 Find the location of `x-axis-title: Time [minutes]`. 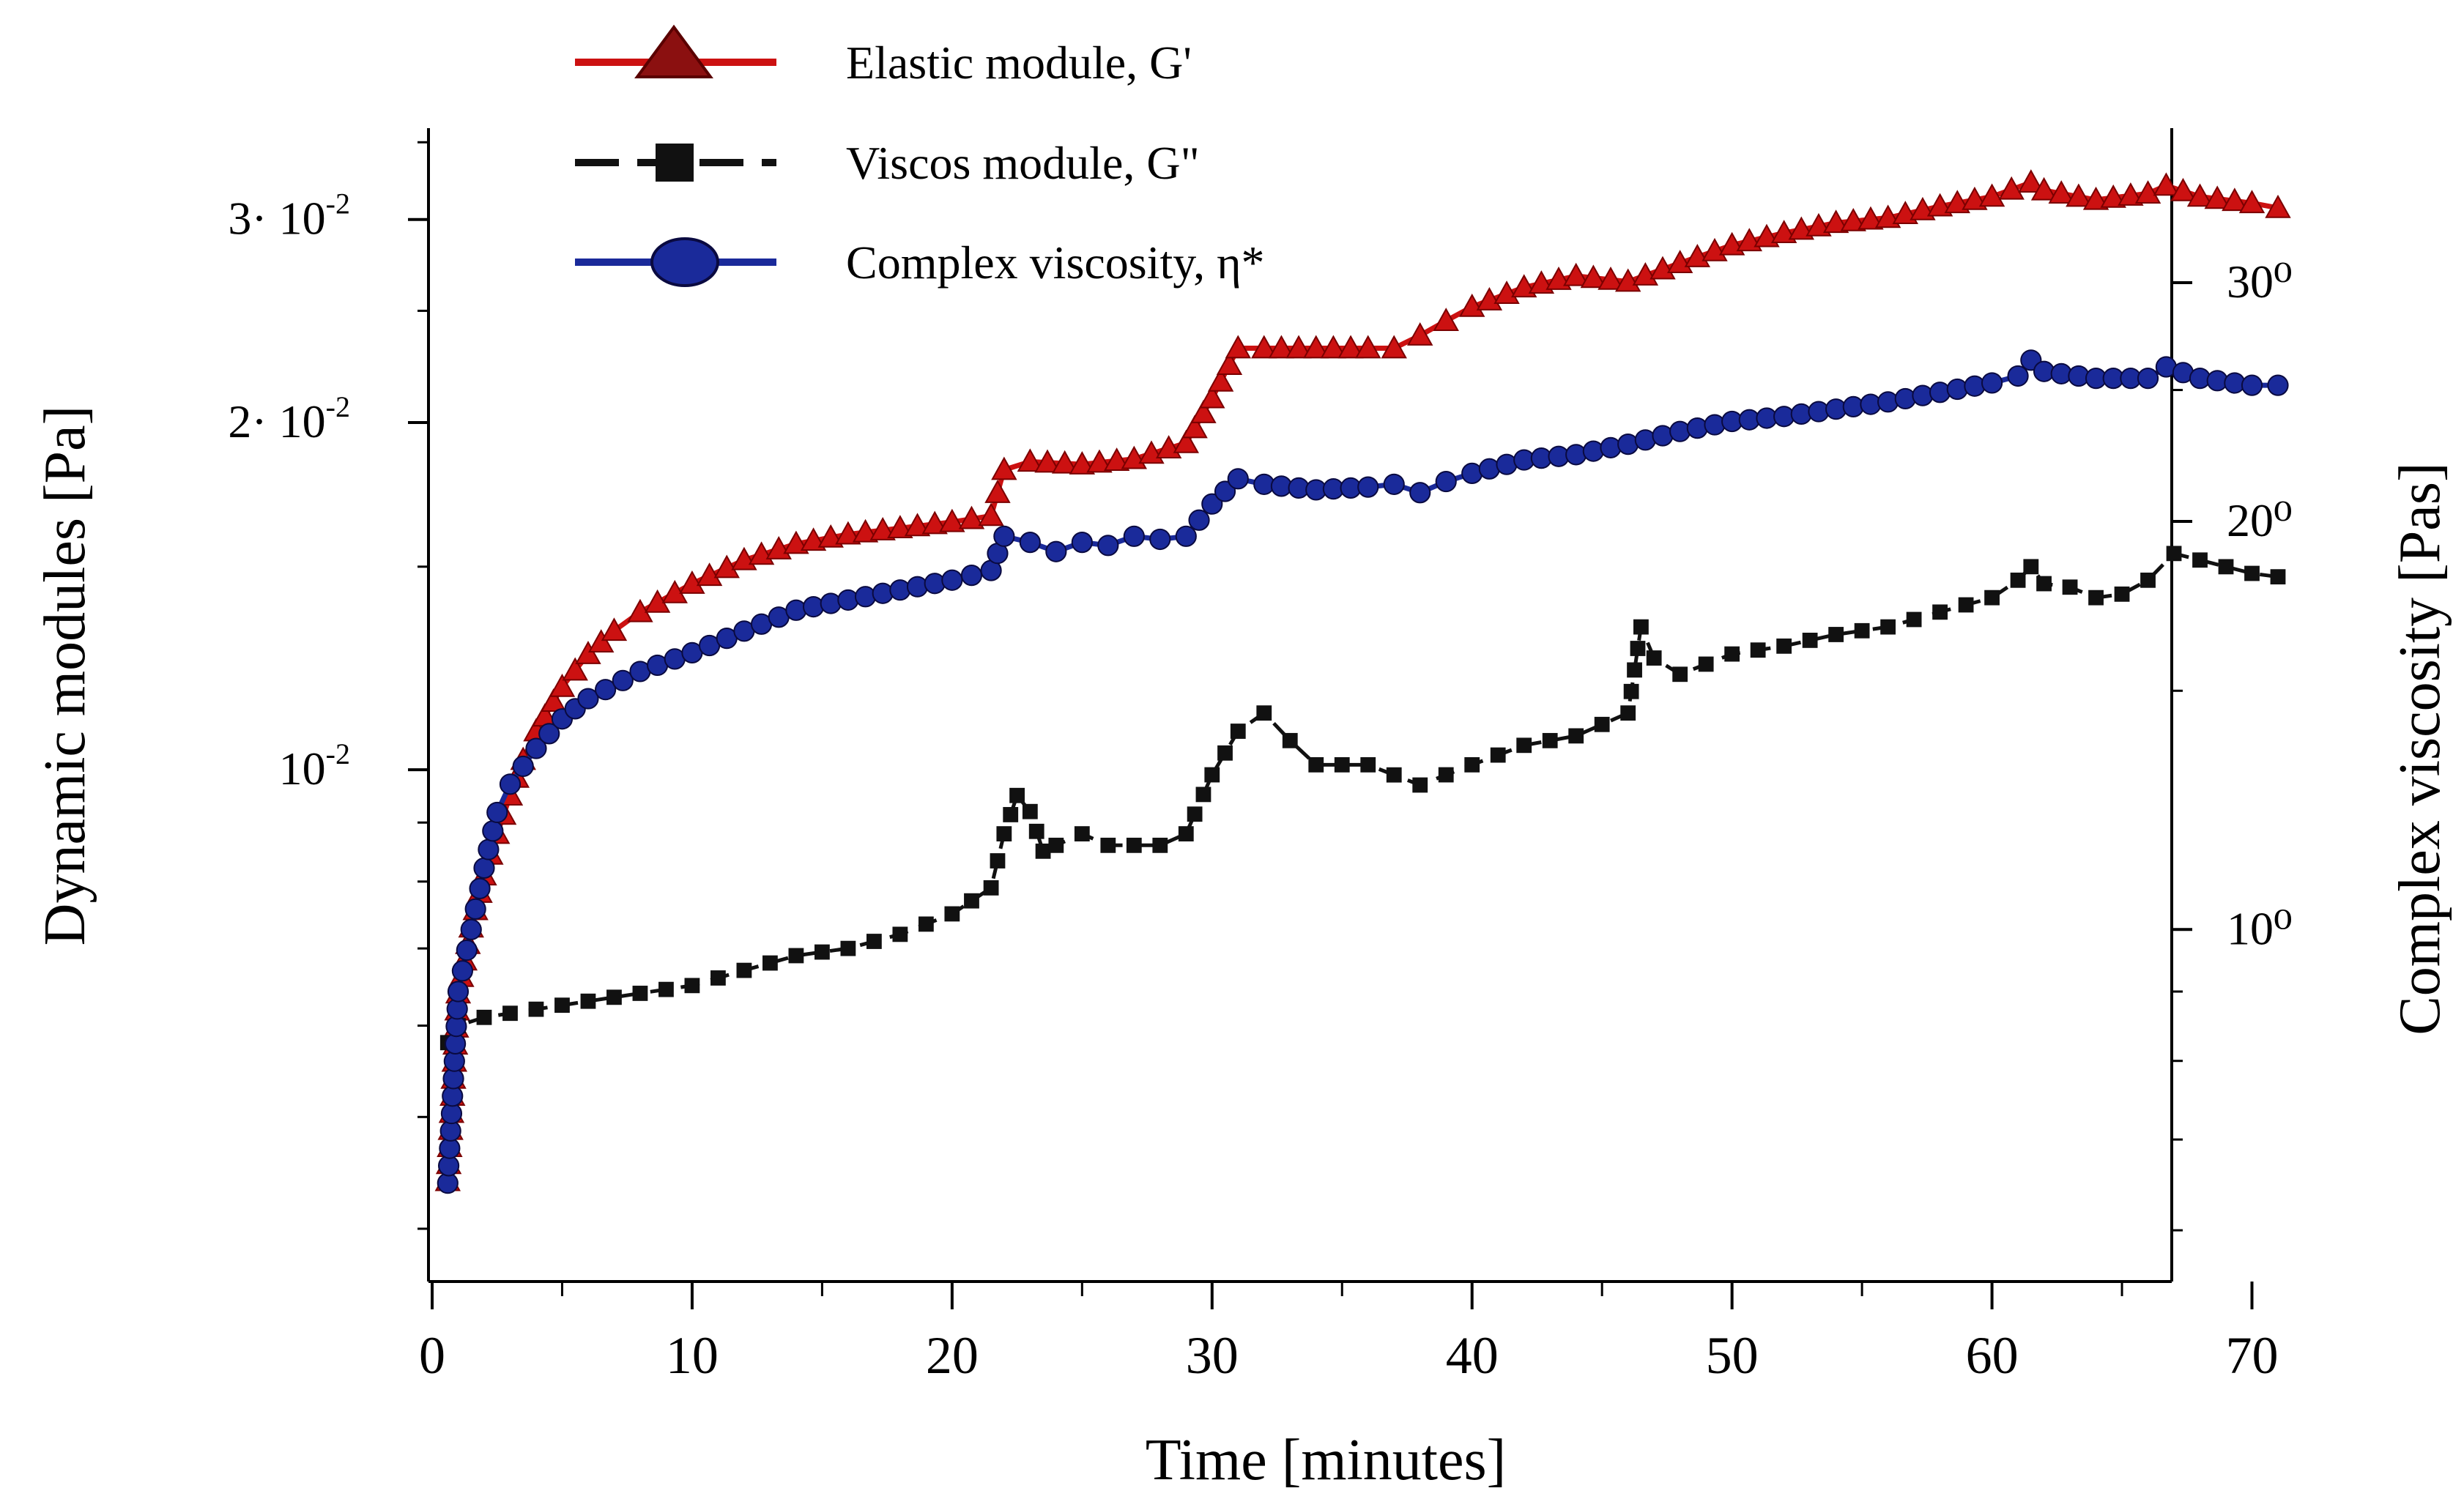

x-axis-title: Time [minutes] is located at coordinates (1326, 1460).